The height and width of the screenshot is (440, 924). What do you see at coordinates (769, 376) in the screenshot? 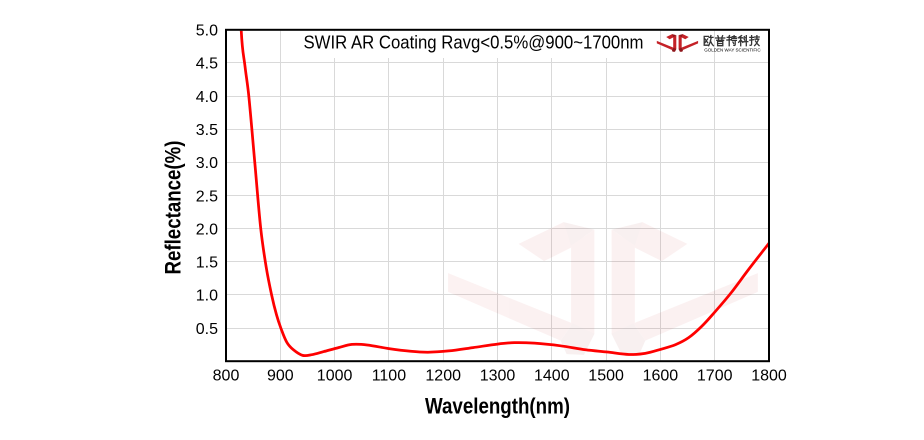
I see `svg-text: 1800` at bounding box center [769, 376].